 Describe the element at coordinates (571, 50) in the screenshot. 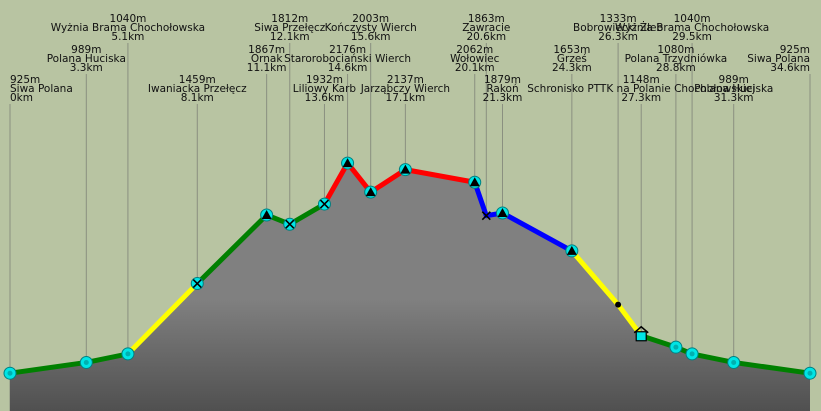

I see `elevation-label: 1653m` at that location.